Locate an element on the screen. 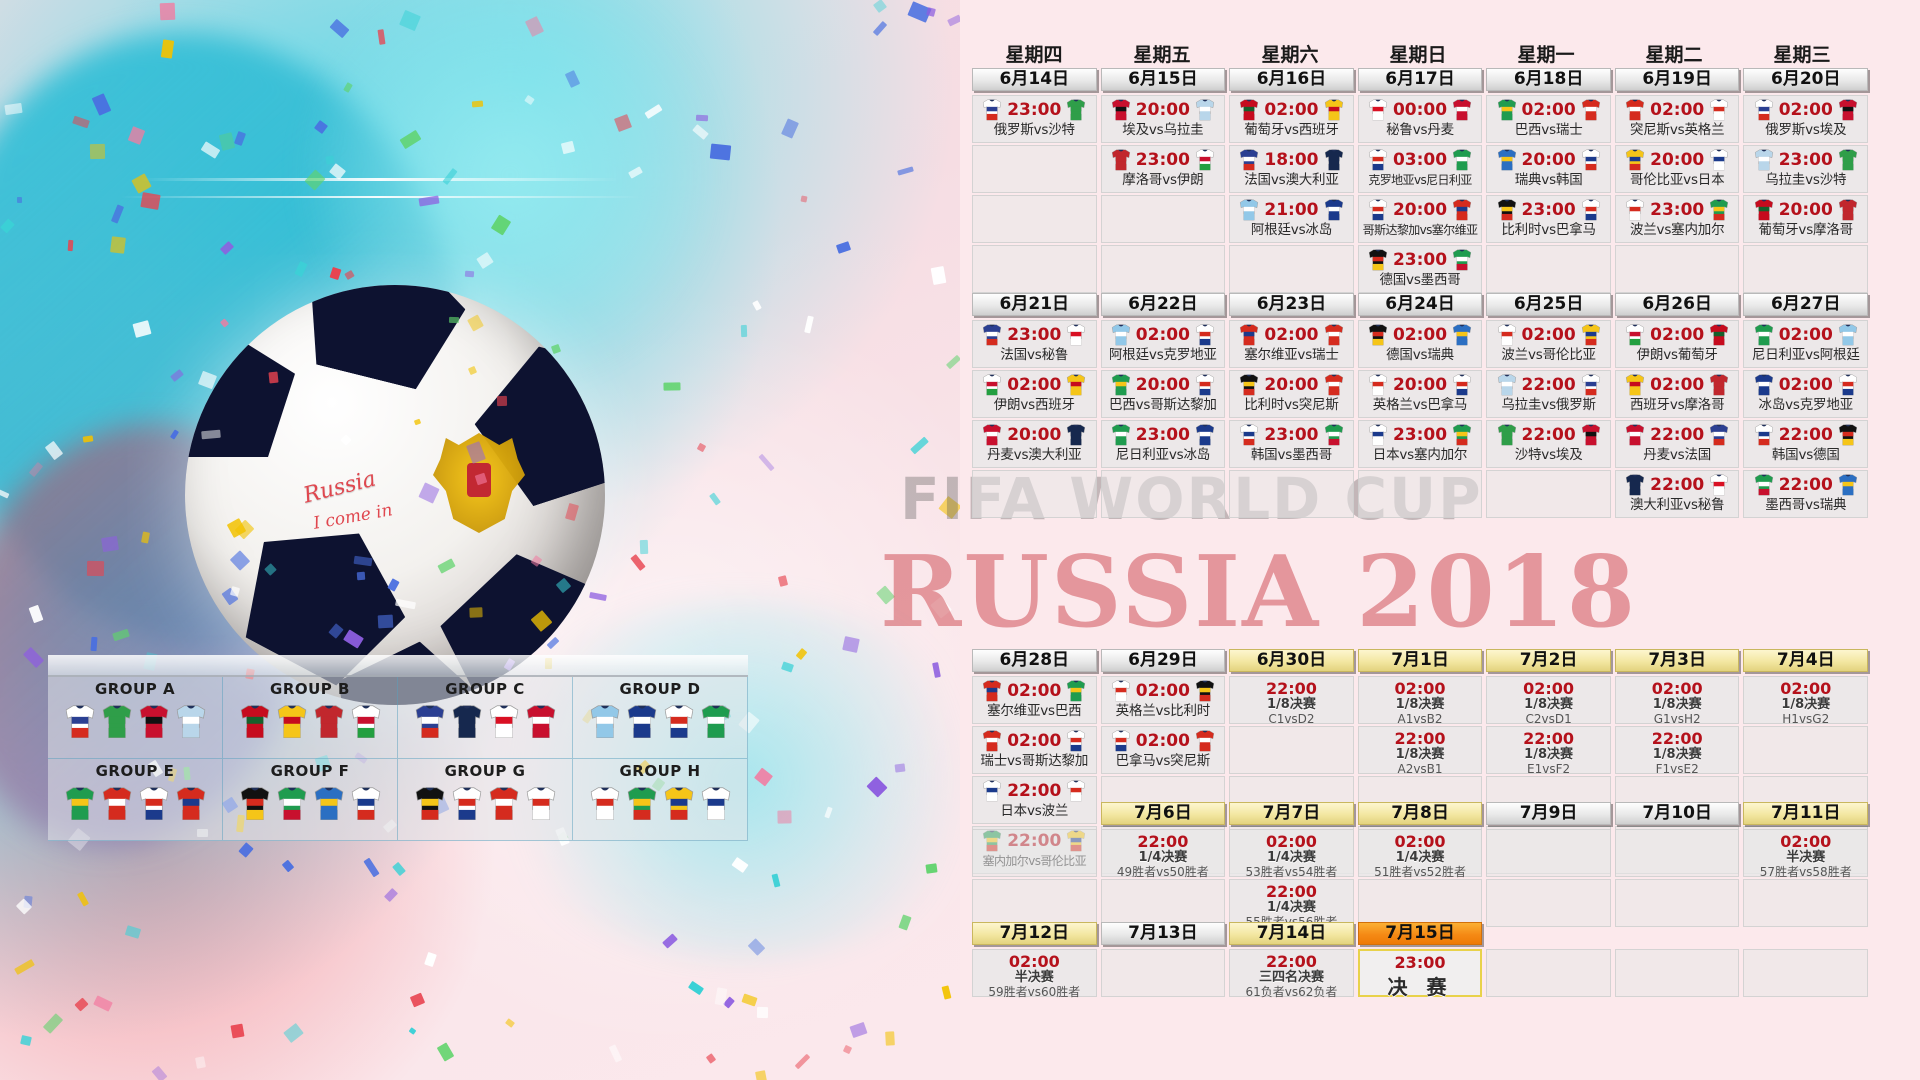  date-chip: 6月22日 is located at coordinates (1163, 304).